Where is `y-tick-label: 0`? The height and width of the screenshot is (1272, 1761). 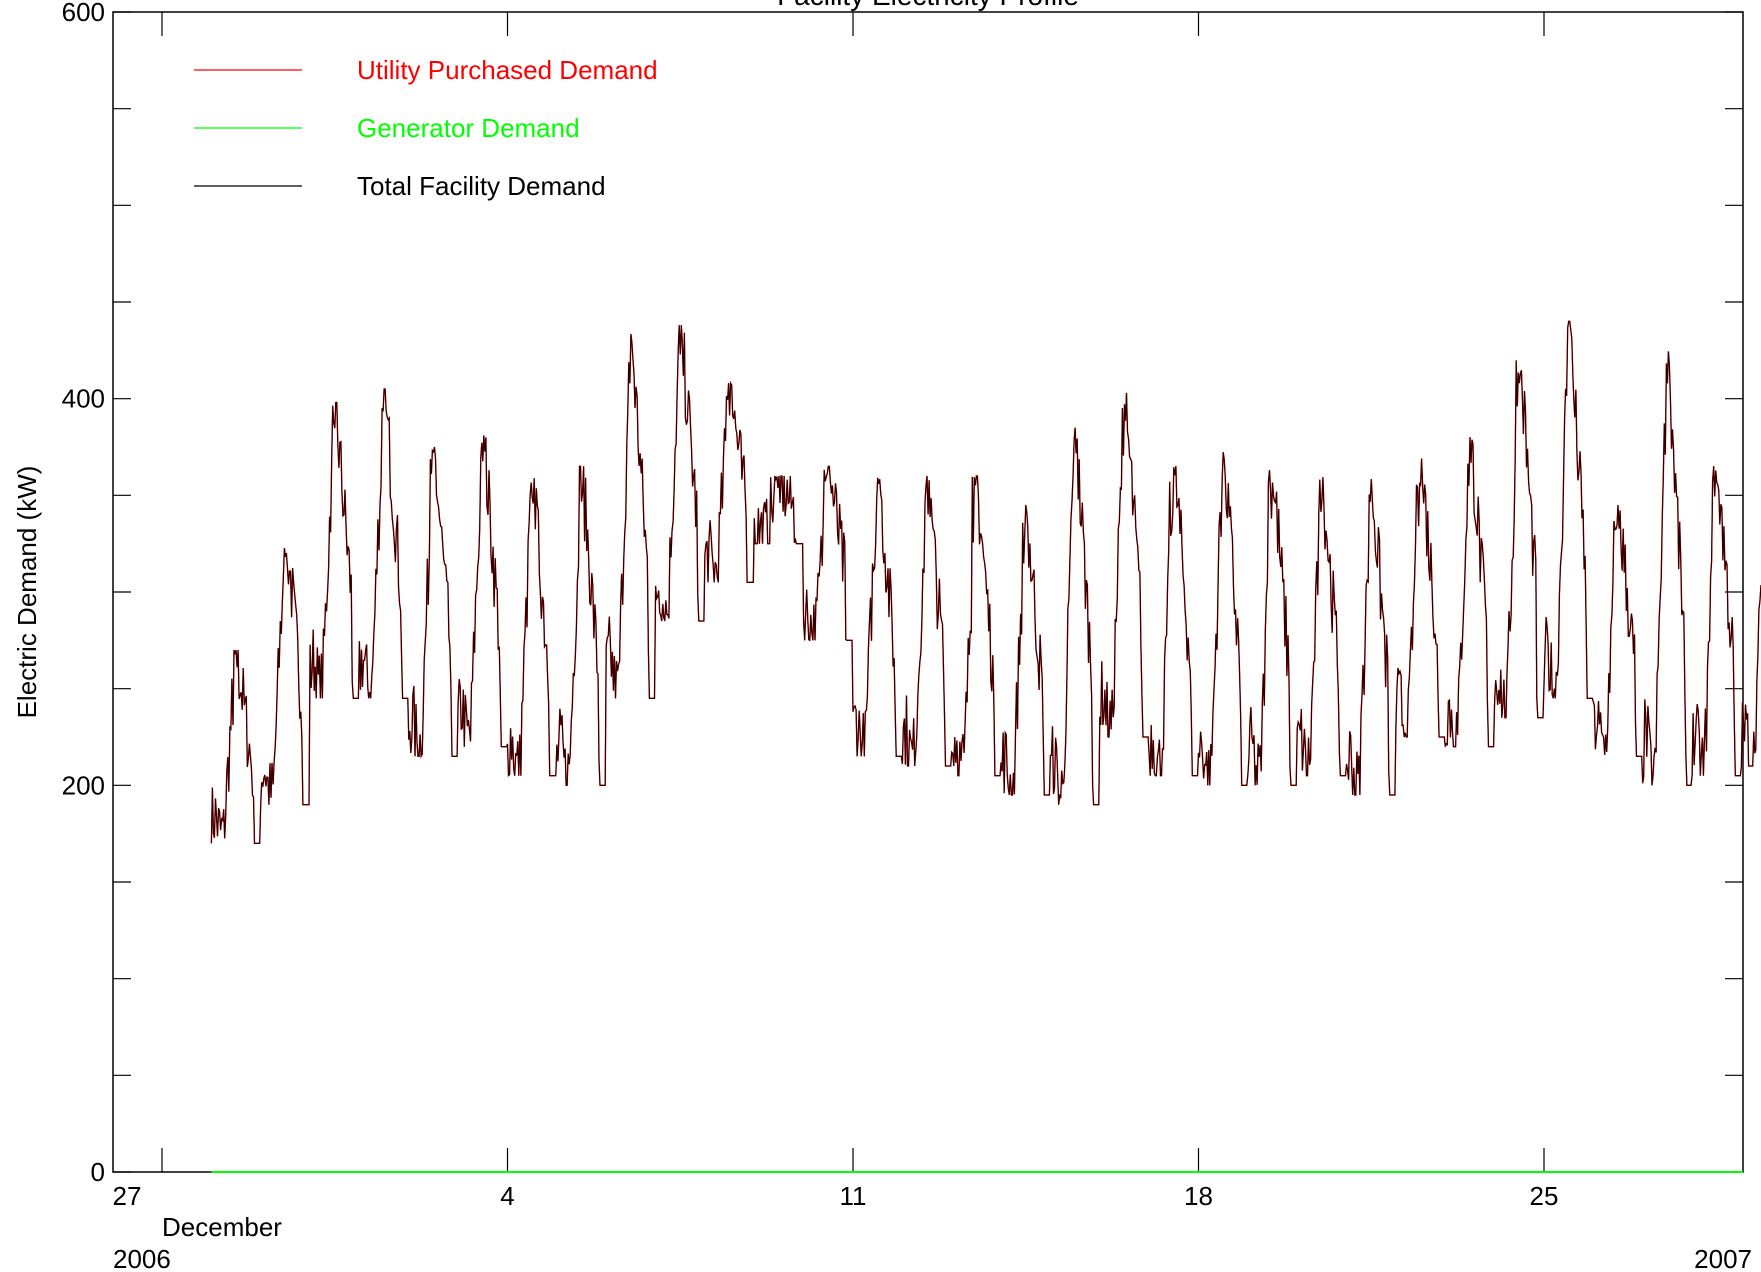 y-tick-label: 0 is located at coordinates (98, 1172).